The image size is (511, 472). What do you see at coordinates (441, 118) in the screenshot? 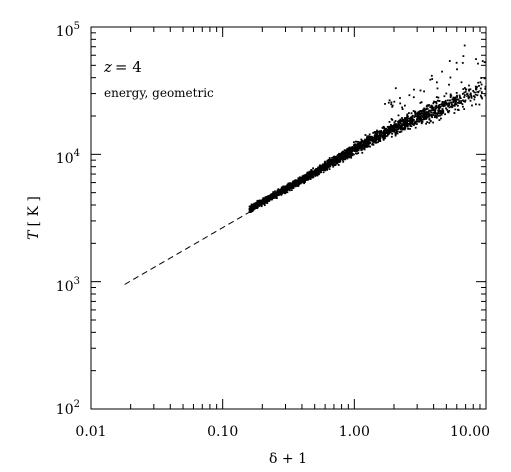
I see `scatter-point-2051` at bounding box center [441, 118].